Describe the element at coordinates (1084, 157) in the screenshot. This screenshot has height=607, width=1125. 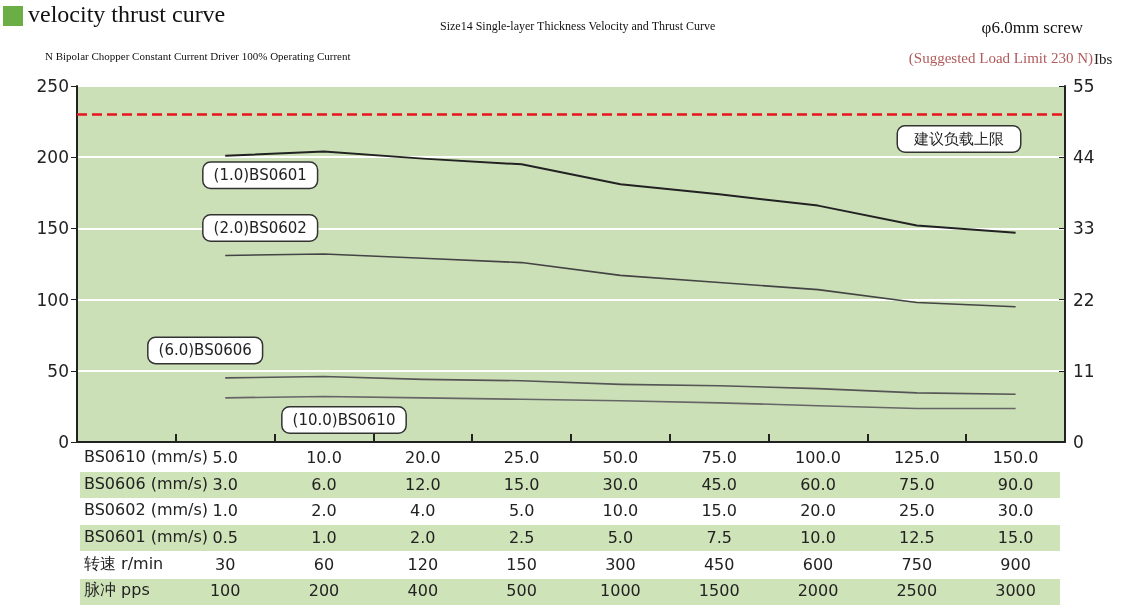
I see `y2-tick-label: 44` at that location.